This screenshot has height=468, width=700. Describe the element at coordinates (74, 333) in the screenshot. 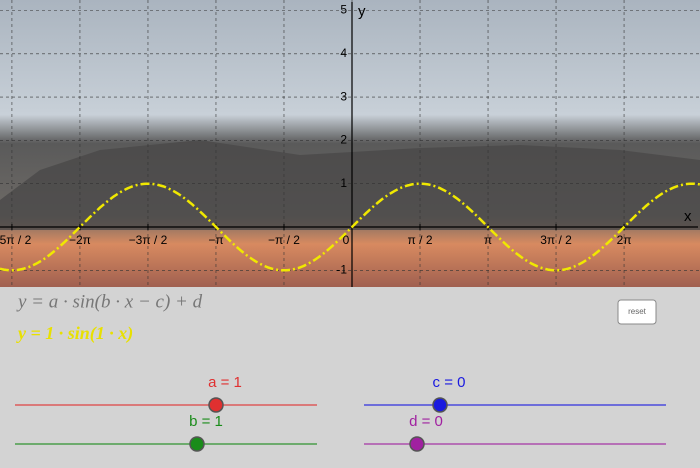

I see `formula-instance: y = 1 · sin(1 · x)` at that location.